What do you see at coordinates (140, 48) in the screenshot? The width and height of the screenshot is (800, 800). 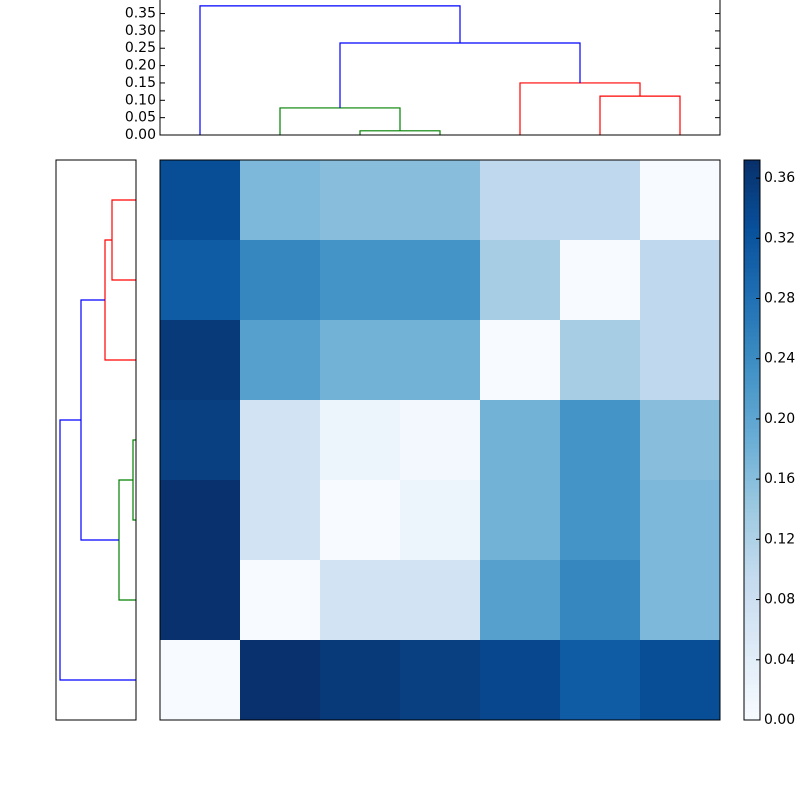 I see `y-tick-label: 0.25` at bounding box center [140, 48].